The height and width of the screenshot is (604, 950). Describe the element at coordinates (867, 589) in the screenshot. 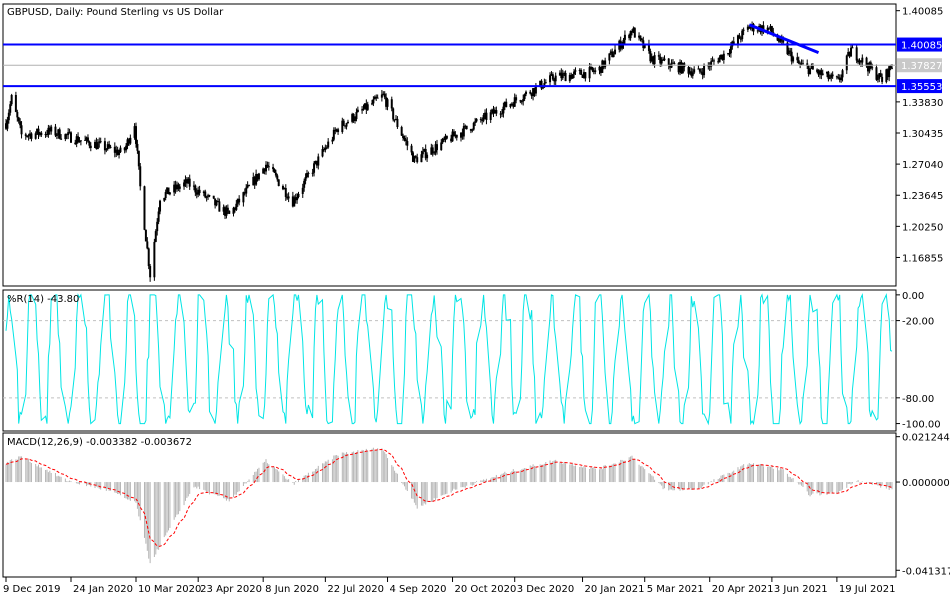

I see `x-tick-label: 19 Jul 2021` at that location.